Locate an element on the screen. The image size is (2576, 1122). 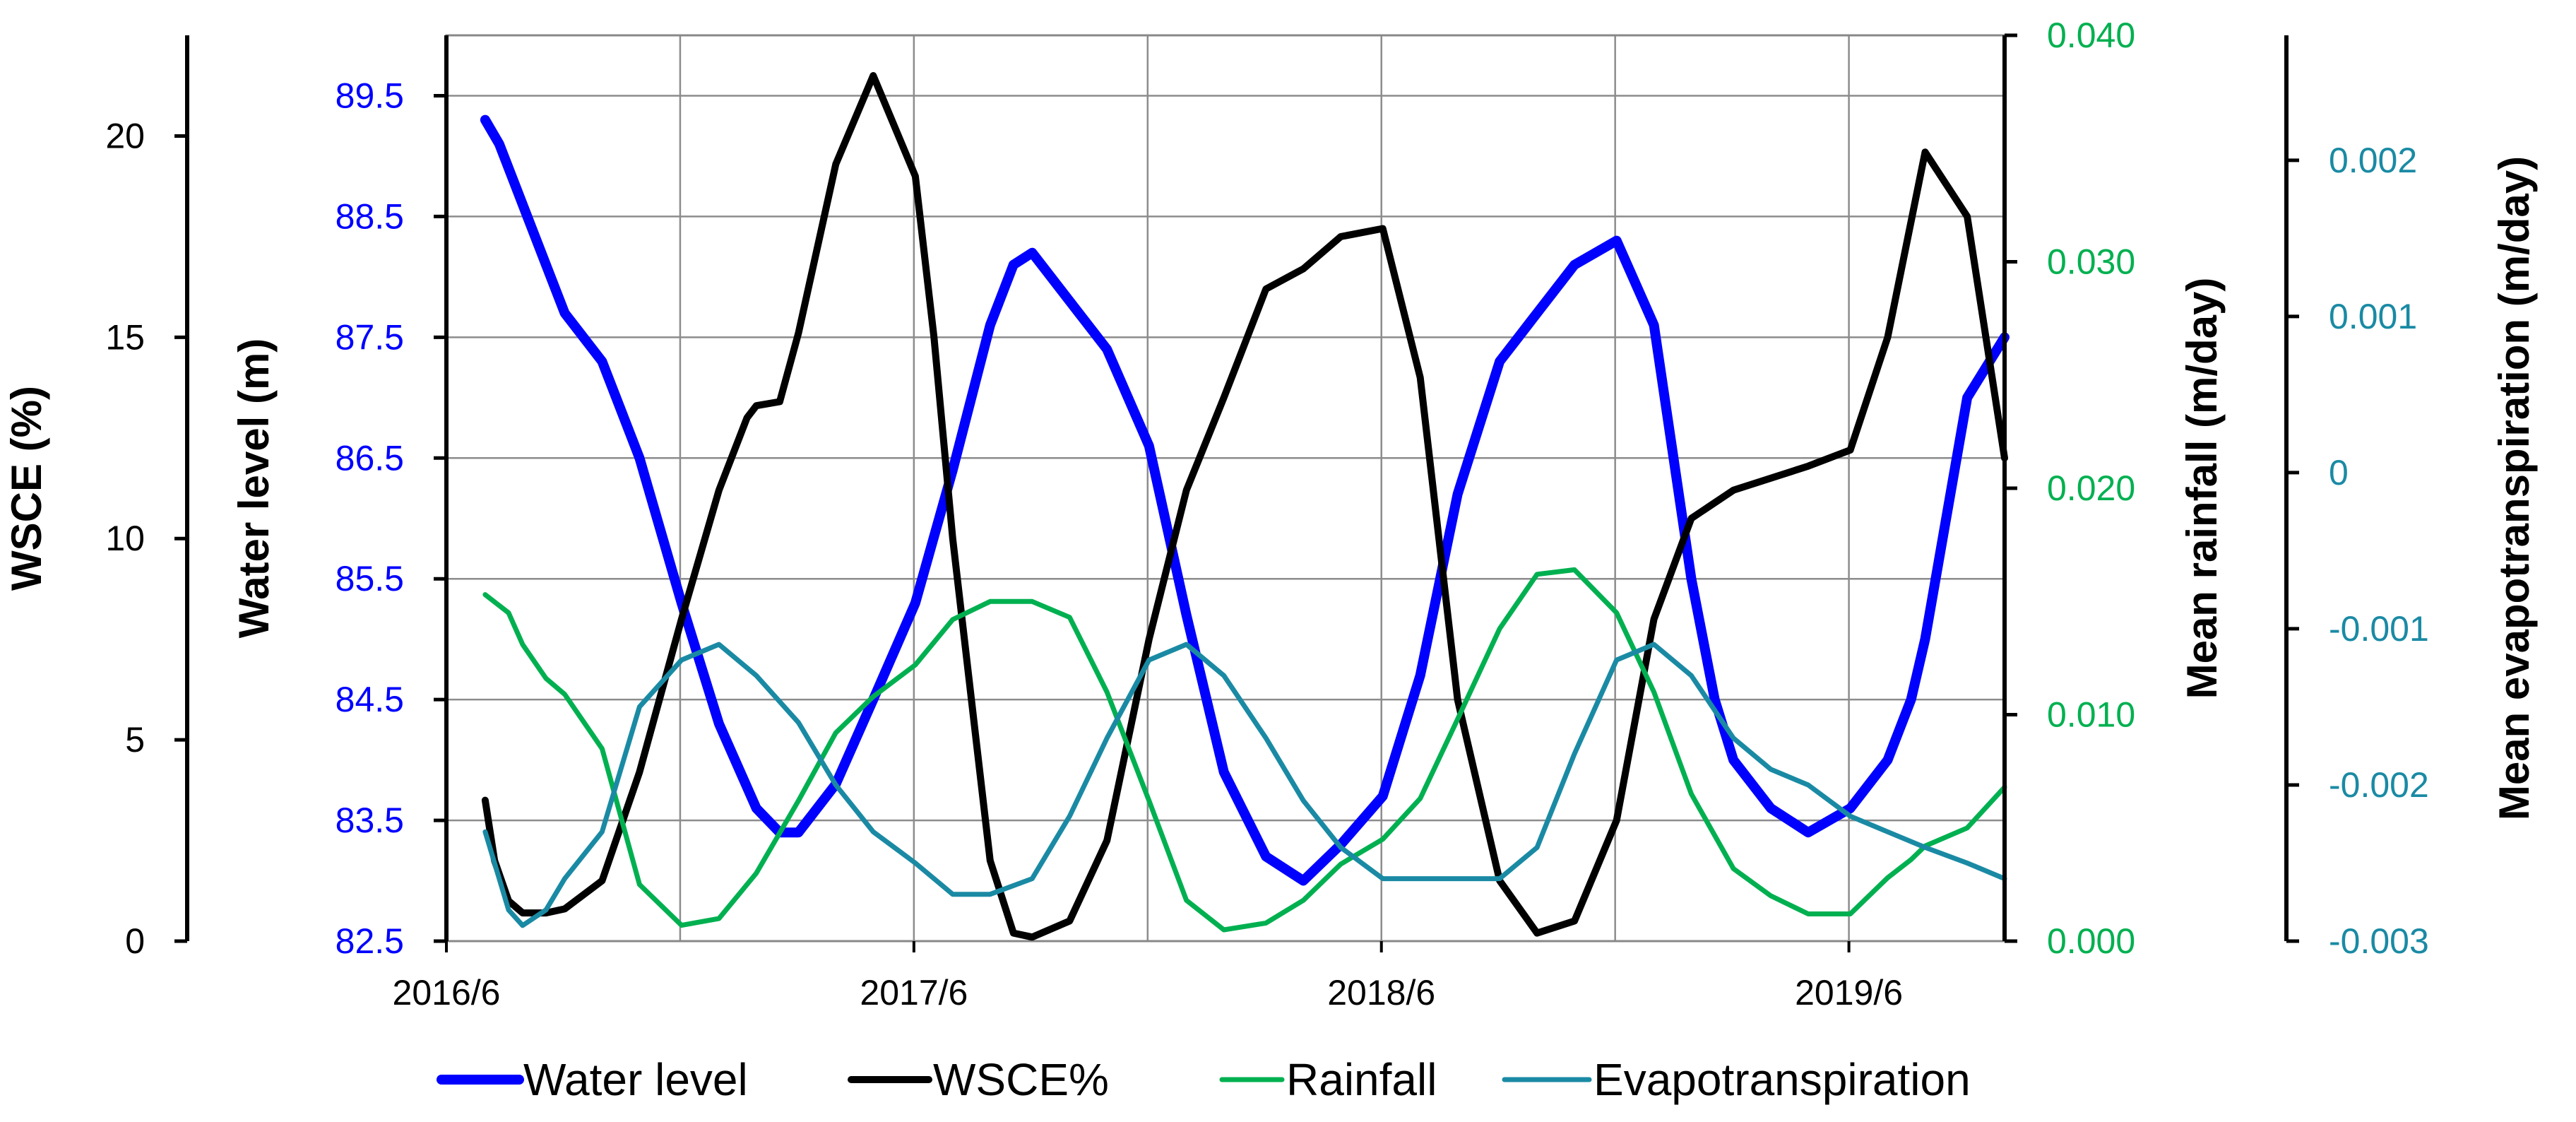
water-level-tick-label: 85.5 is located at coordinates (370, 578).